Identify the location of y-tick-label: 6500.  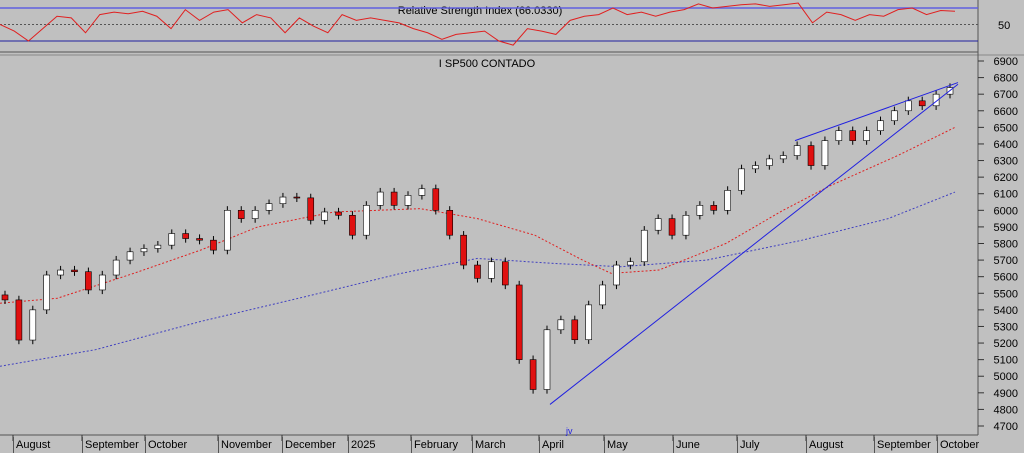
(1006, 128).